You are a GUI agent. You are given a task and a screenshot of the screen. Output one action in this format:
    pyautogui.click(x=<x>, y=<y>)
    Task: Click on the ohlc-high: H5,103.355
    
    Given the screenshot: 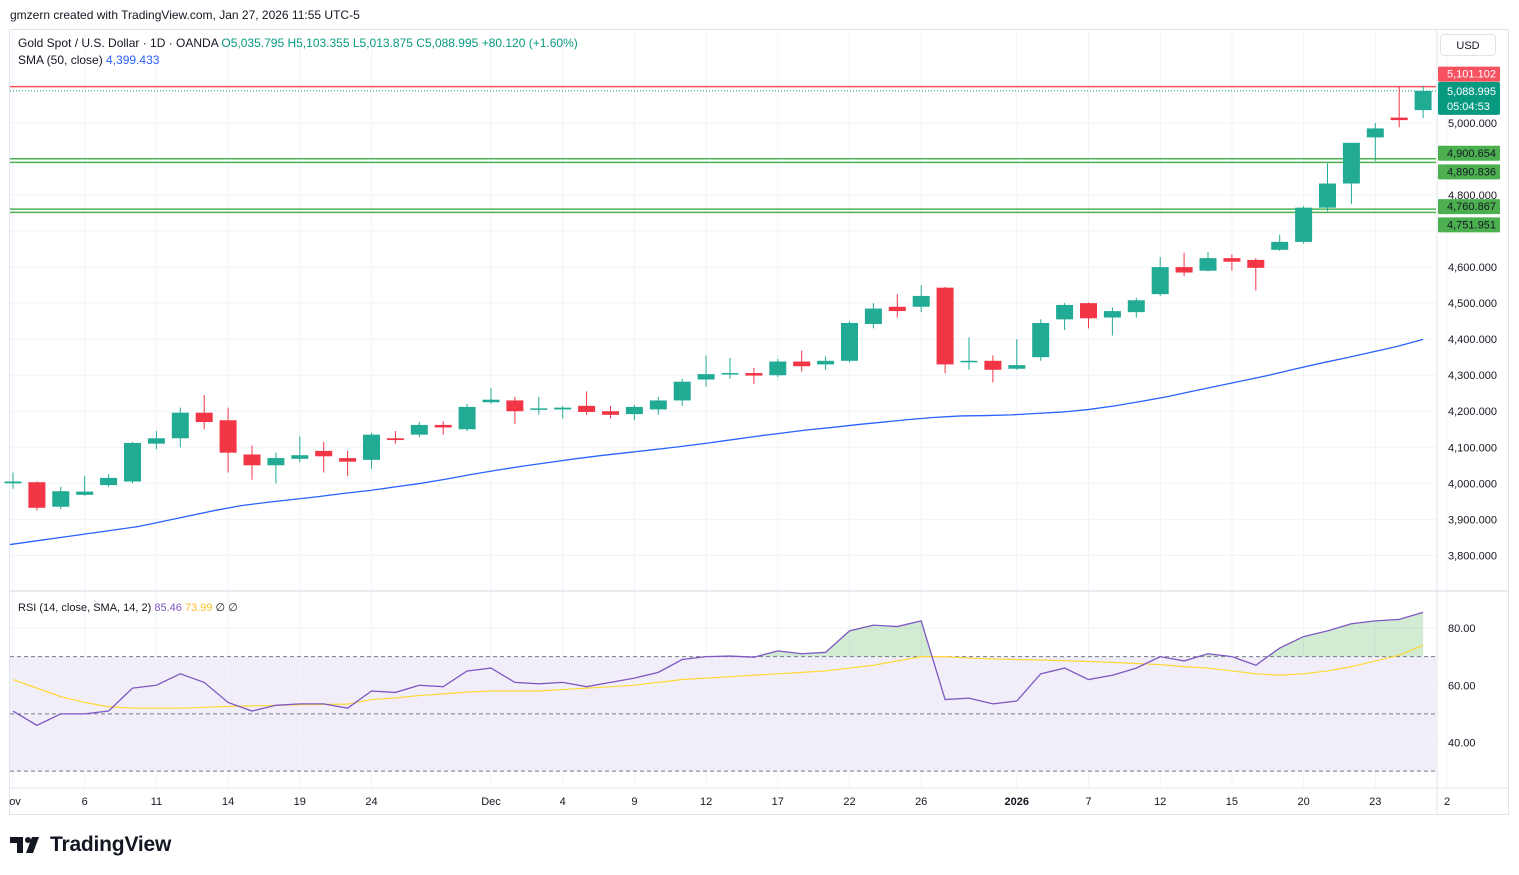 What is the action you would take?
    pyautogui.click(x=318, y=43)
    